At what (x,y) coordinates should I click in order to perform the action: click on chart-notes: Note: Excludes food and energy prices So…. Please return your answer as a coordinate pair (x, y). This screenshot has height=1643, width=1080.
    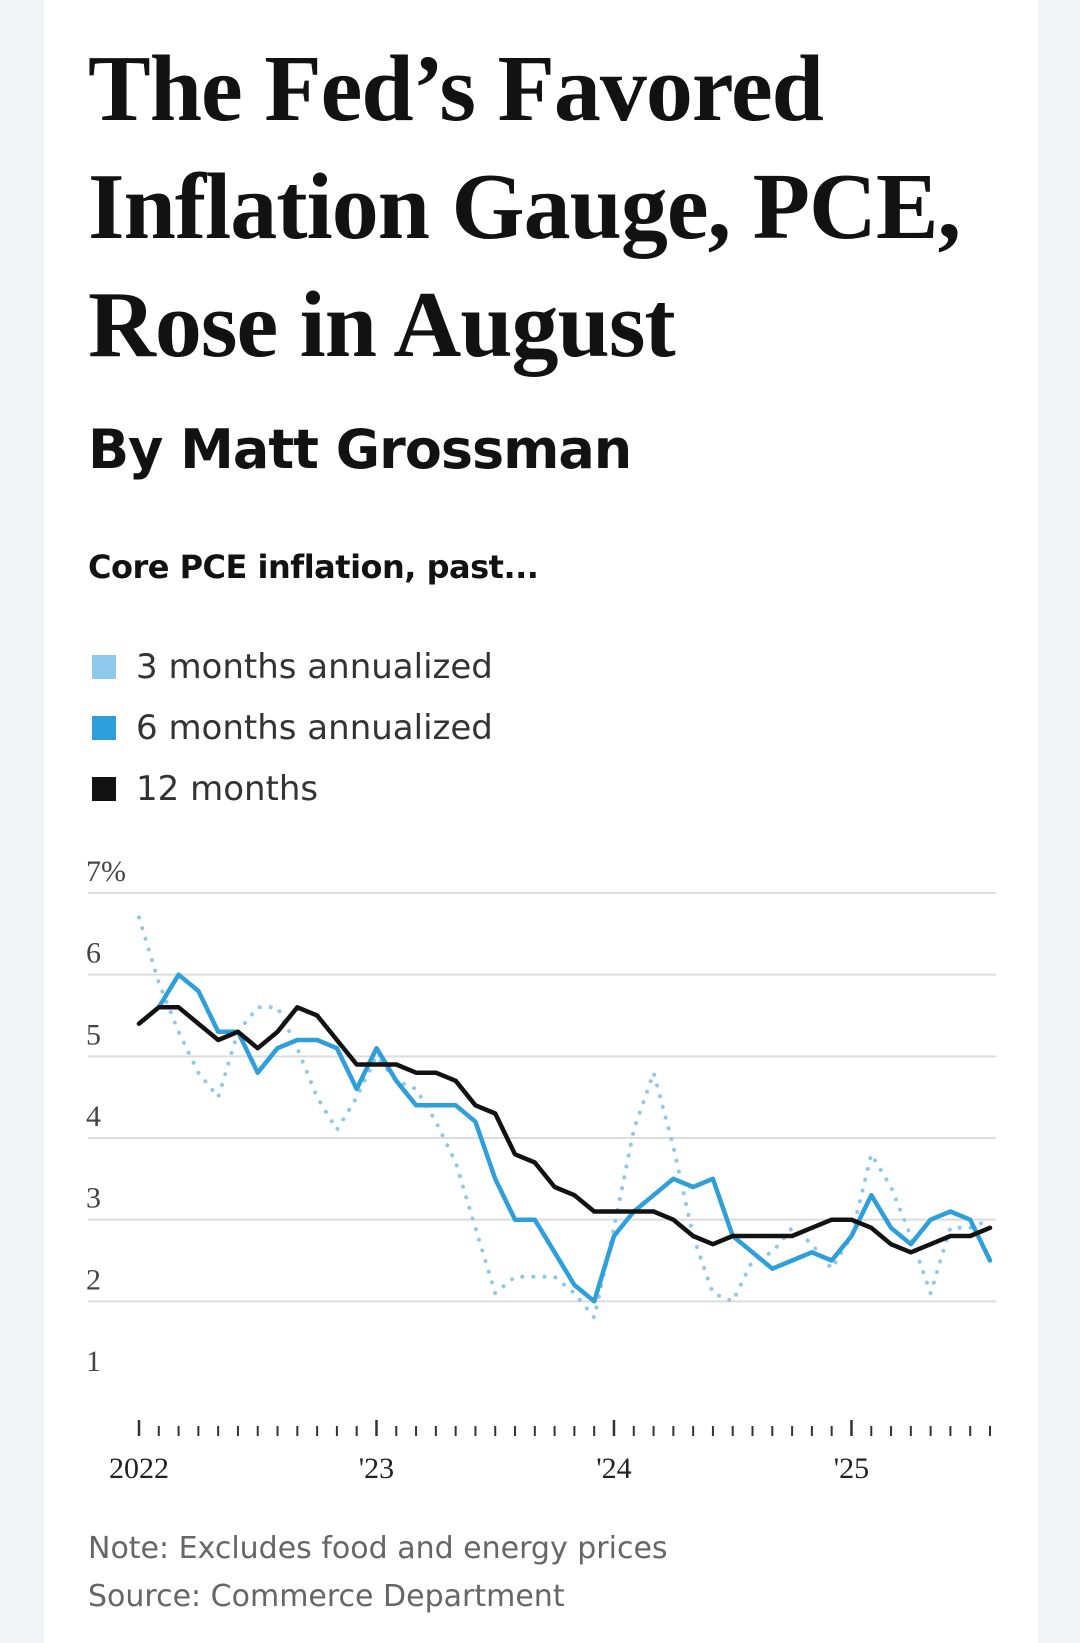
    Looking at the image, I should click on (378, 1573).